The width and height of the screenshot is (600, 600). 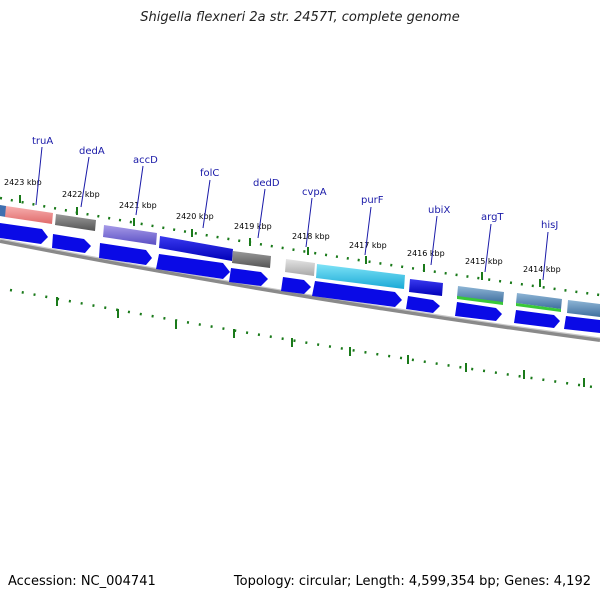 What do you see at coordinates (539, 301) in the screenshot?
I see `feature-box-hisJ` at bounding box center [539, 301].